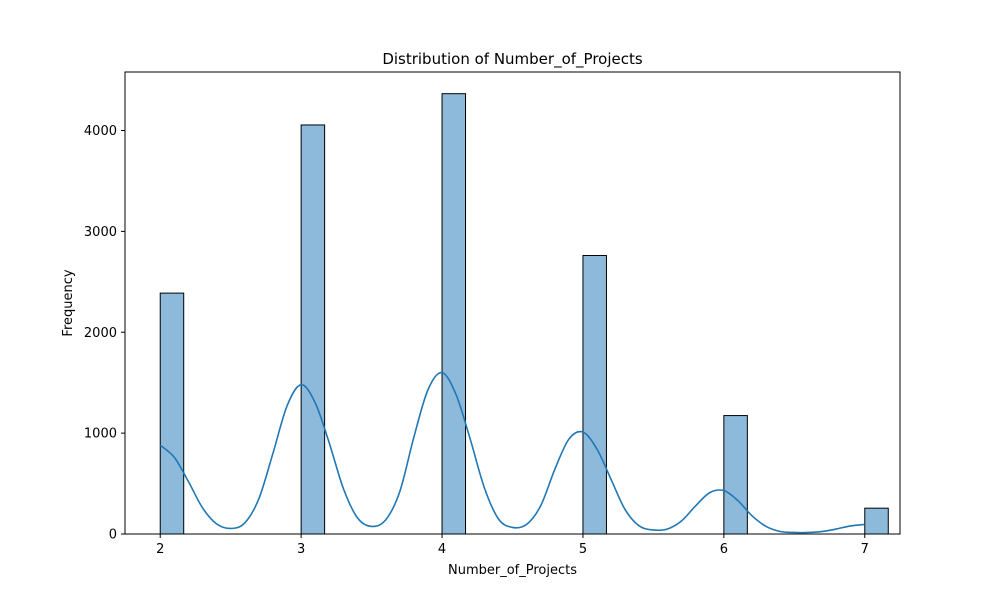 This screenshot has height=600, width=1000. I want to click on y-axis-label: Frequency, so click(68, 302).